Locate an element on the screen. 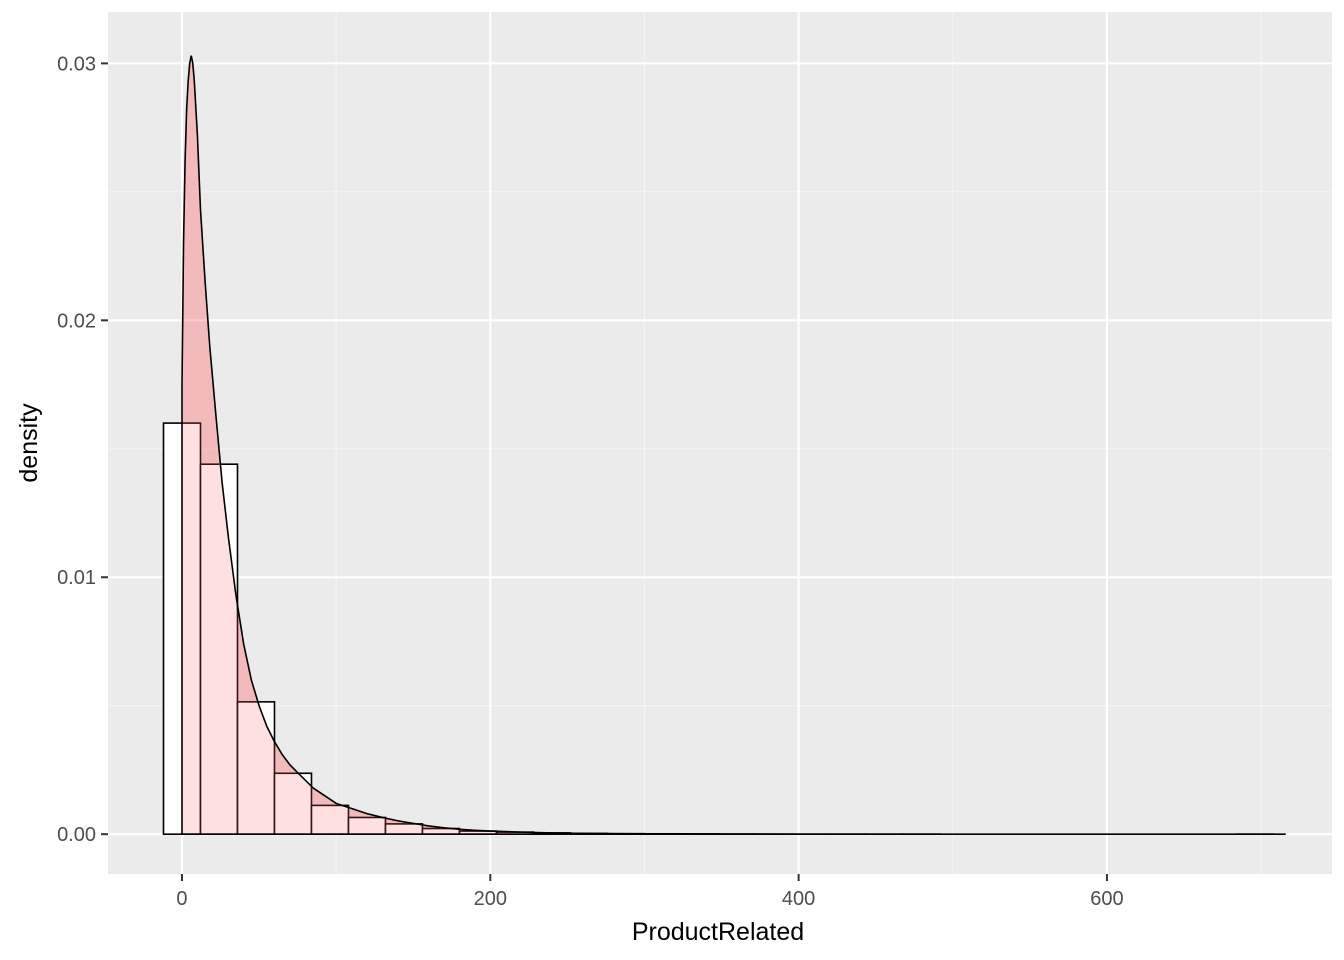  y-axis-title: density is located at coordinates (29, 443).